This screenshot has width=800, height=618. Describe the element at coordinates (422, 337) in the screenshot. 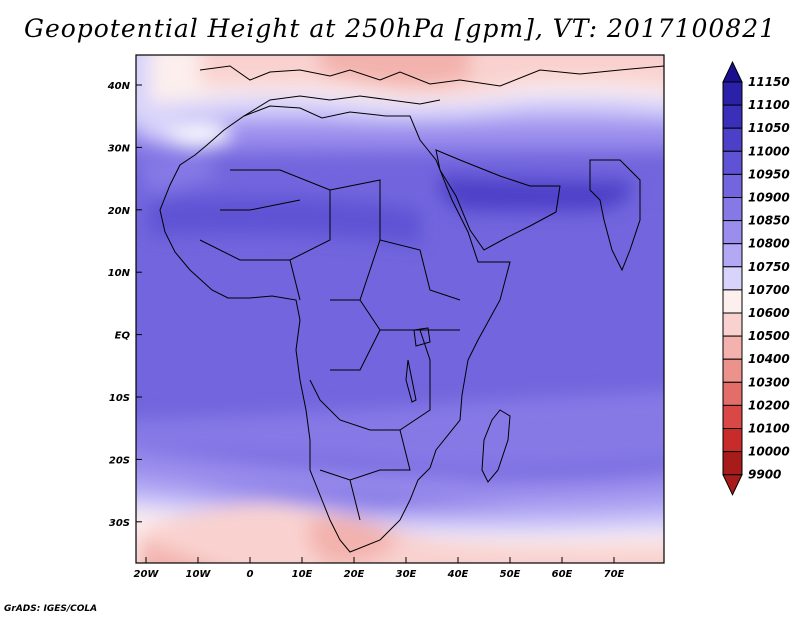

I see `lake-victoria` at that location.